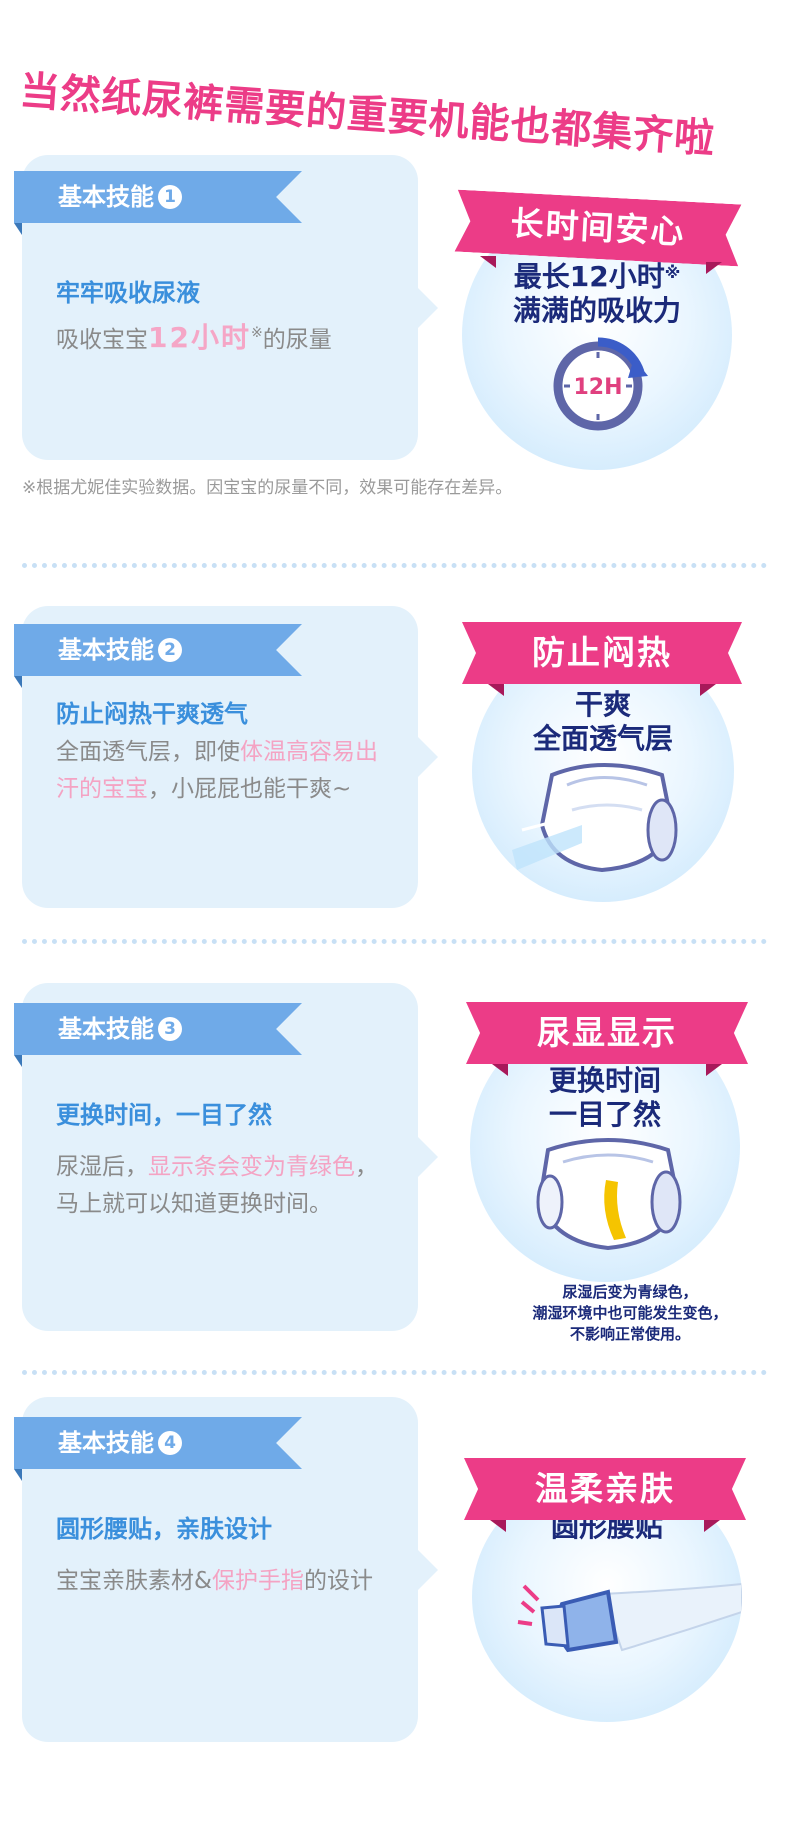 Image resolution: width=790 pixels, height=1822 pixels. I want to click on note-line: 尿湿后变为青绿色，, so click(630, 1292).